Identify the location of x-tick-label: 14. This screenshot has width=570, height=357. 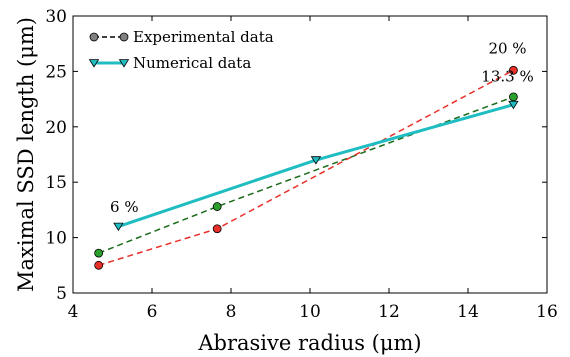
(468, 312).